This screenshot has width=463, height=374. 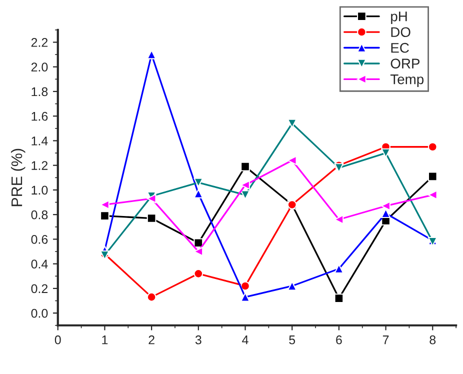 I want to click on x-tick-label: 1, so click(x=105, y=340).